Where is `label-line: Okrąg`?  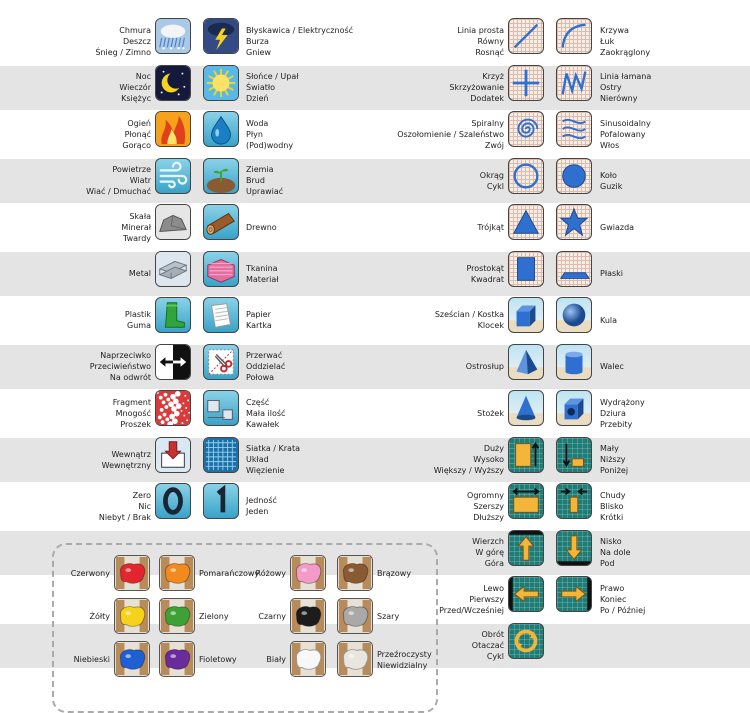 label-line: Okrąg is located at coordinates (491, 175).